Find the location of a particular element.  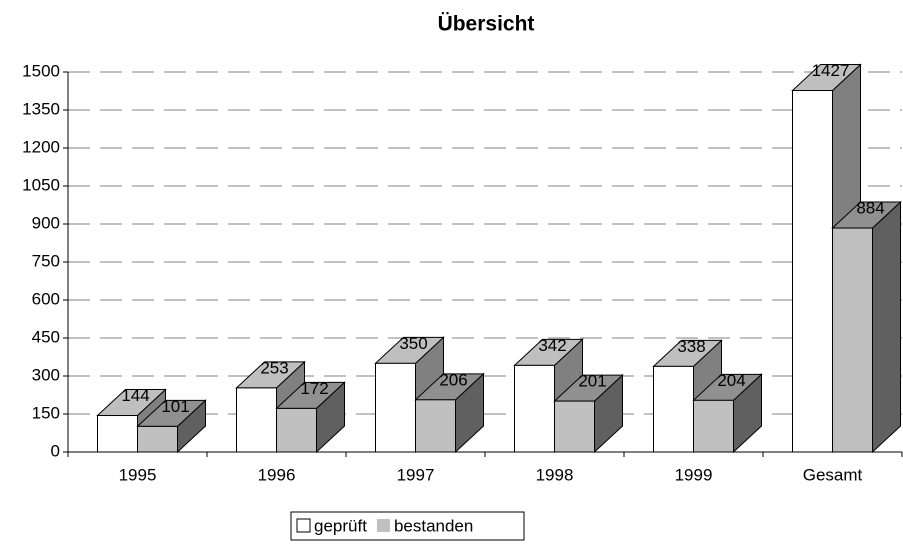

value-label: 350 is located at coordinates (413, 343).